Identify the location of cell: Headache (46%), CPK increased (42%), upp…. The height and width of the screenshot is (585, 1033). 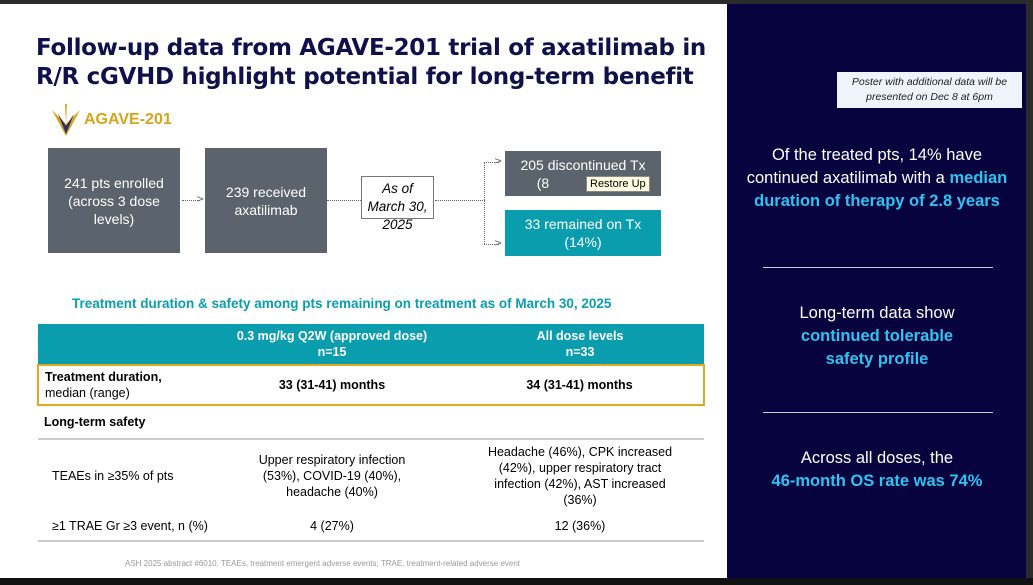
(580, 475).